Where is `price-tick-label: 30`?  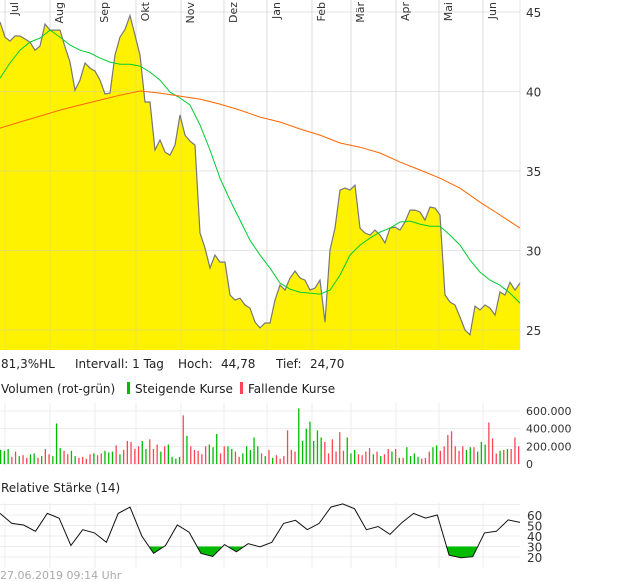 price-tick-label: 30 is located at coordinates (533, 252).